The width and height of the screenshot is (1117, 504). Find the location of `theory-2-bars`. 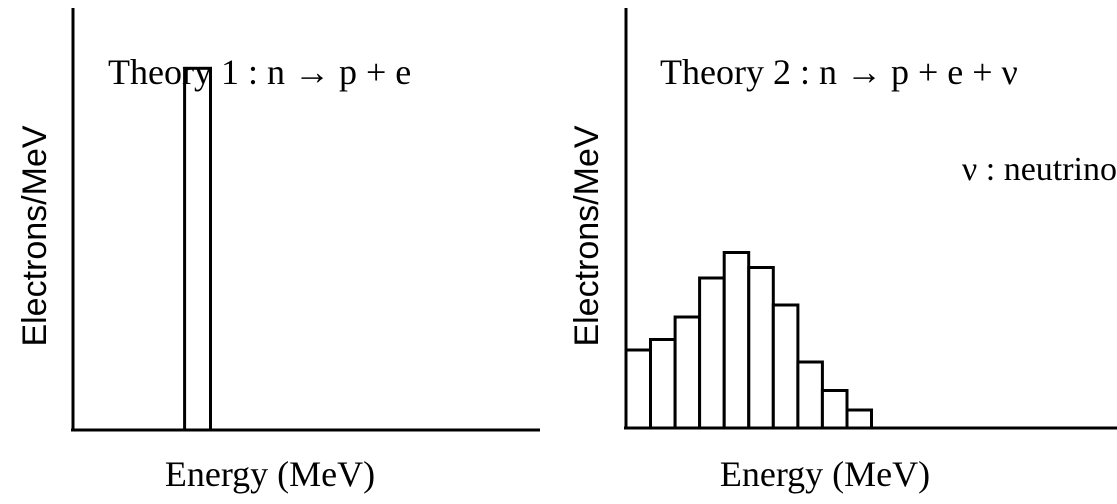

theory-2-bars is located at coordinates (748, 340).